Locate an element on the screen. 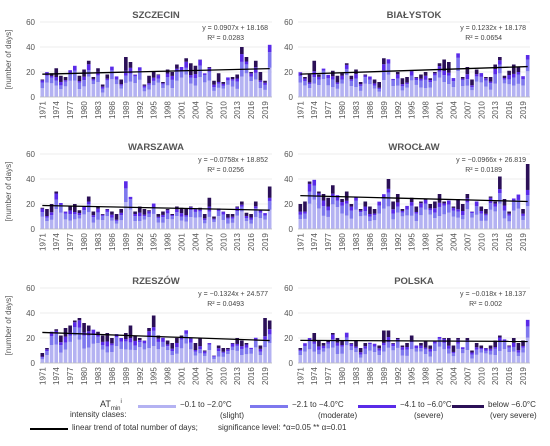  x-tick-label: 1986 is located at coordinates (112, 376).